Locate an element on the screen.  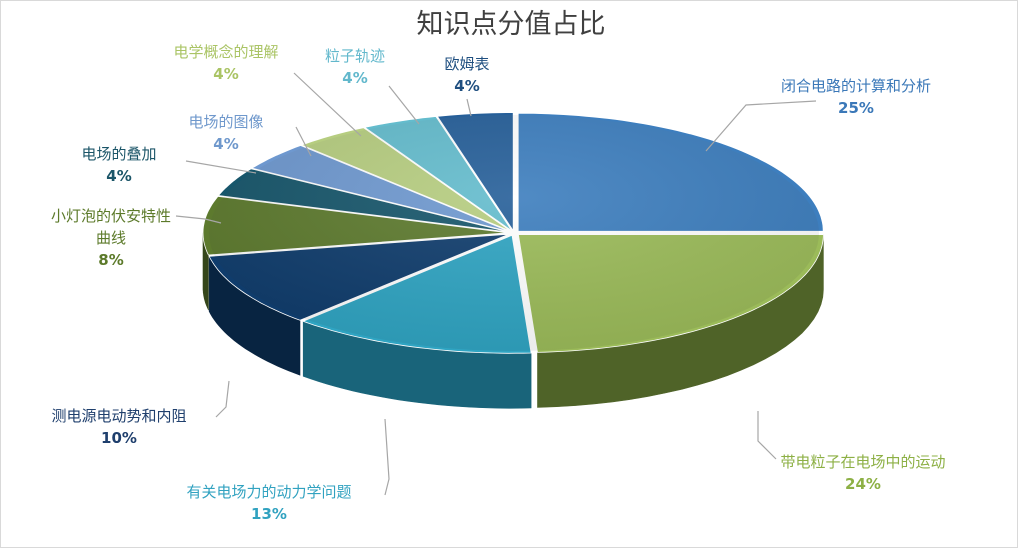
data-label-name: 闭合电路的计算和分析 is located at coordinates (856, 86).